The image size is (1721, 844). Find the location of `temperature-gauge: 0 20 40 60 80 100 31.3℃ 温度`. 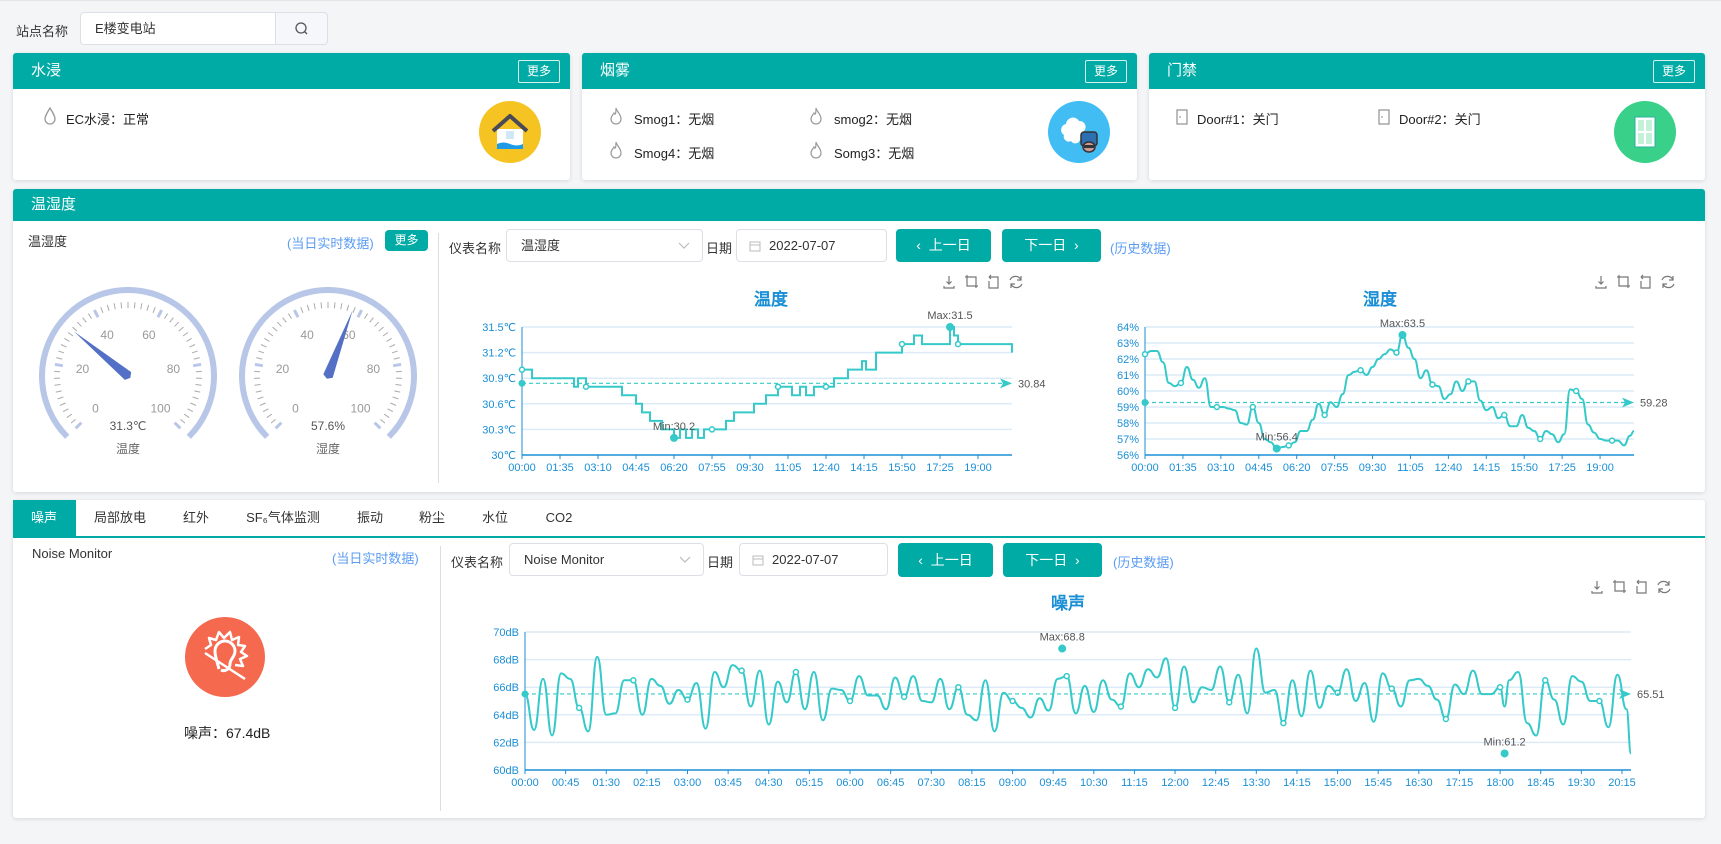

temperature-gauge: 0 20 40 60 80 100 31.3℃ 温度 is located at coordinates (128, 371).